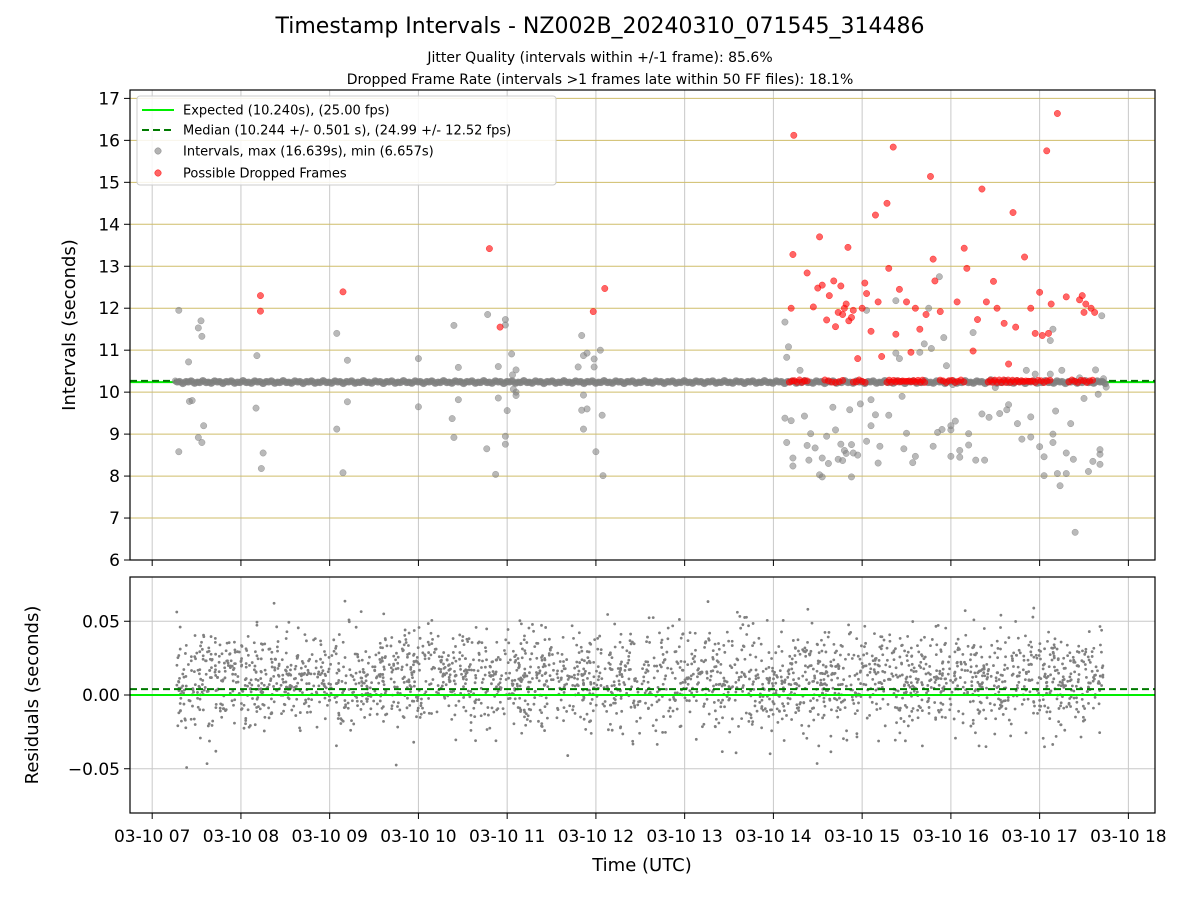  I want to click on intervals-ytick-label: 8, so click(114, 477).